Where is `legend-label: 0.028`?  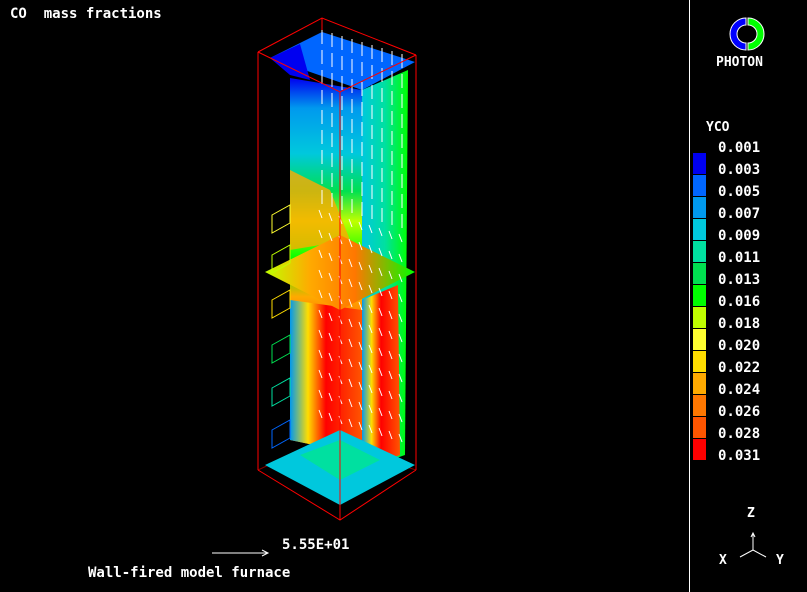
legend-label: 0.028 is located at coordinates (739, 434).